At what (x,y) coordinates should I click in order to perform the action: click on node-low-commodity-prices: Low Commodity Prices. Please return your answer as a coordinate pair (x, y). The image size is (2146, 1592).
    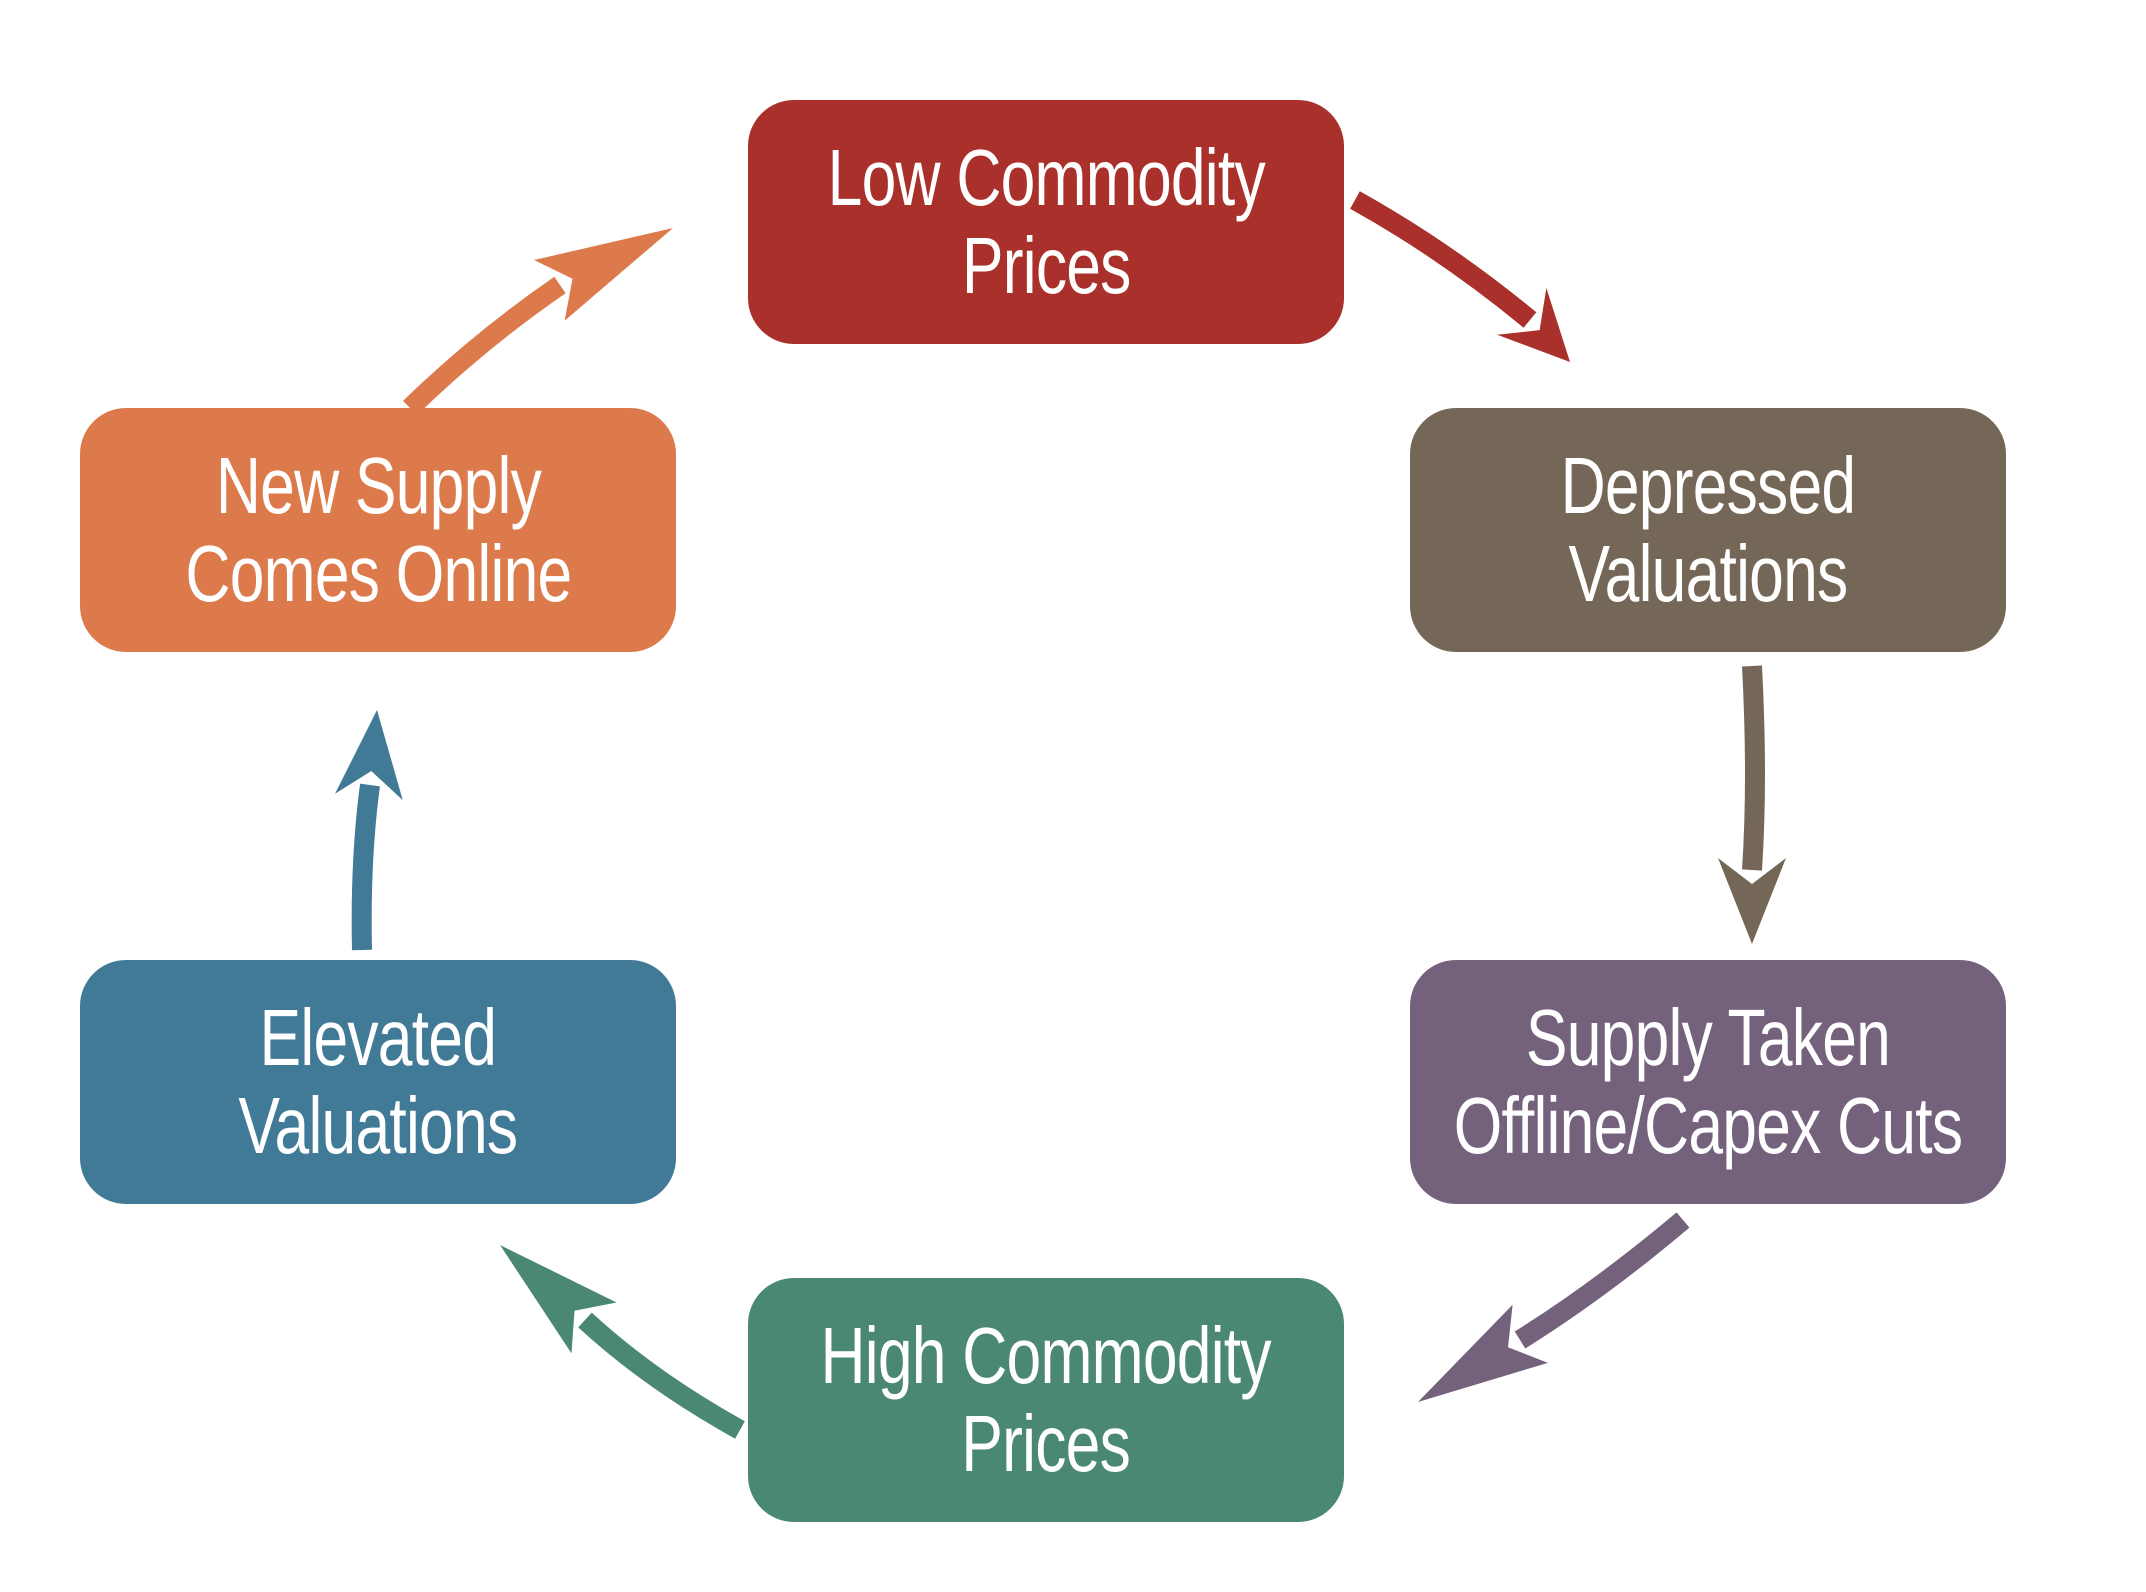
    Looking at the image, I should click on (1046, 222).